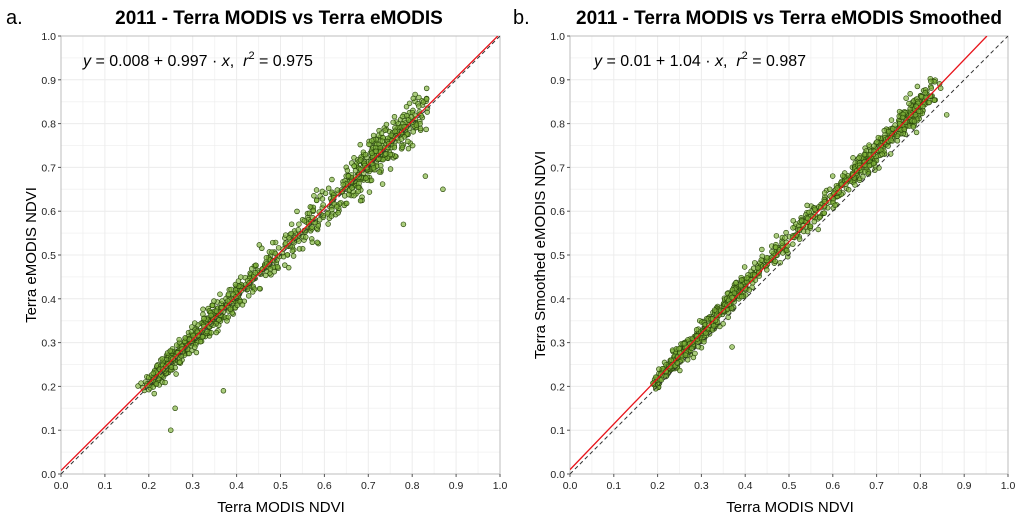 This screenshot has width=1024, height=518. Describe the element at coordinates (876, 486) in the screenshot. I see `panel-b-x-tick-label: 0.7` at that location.